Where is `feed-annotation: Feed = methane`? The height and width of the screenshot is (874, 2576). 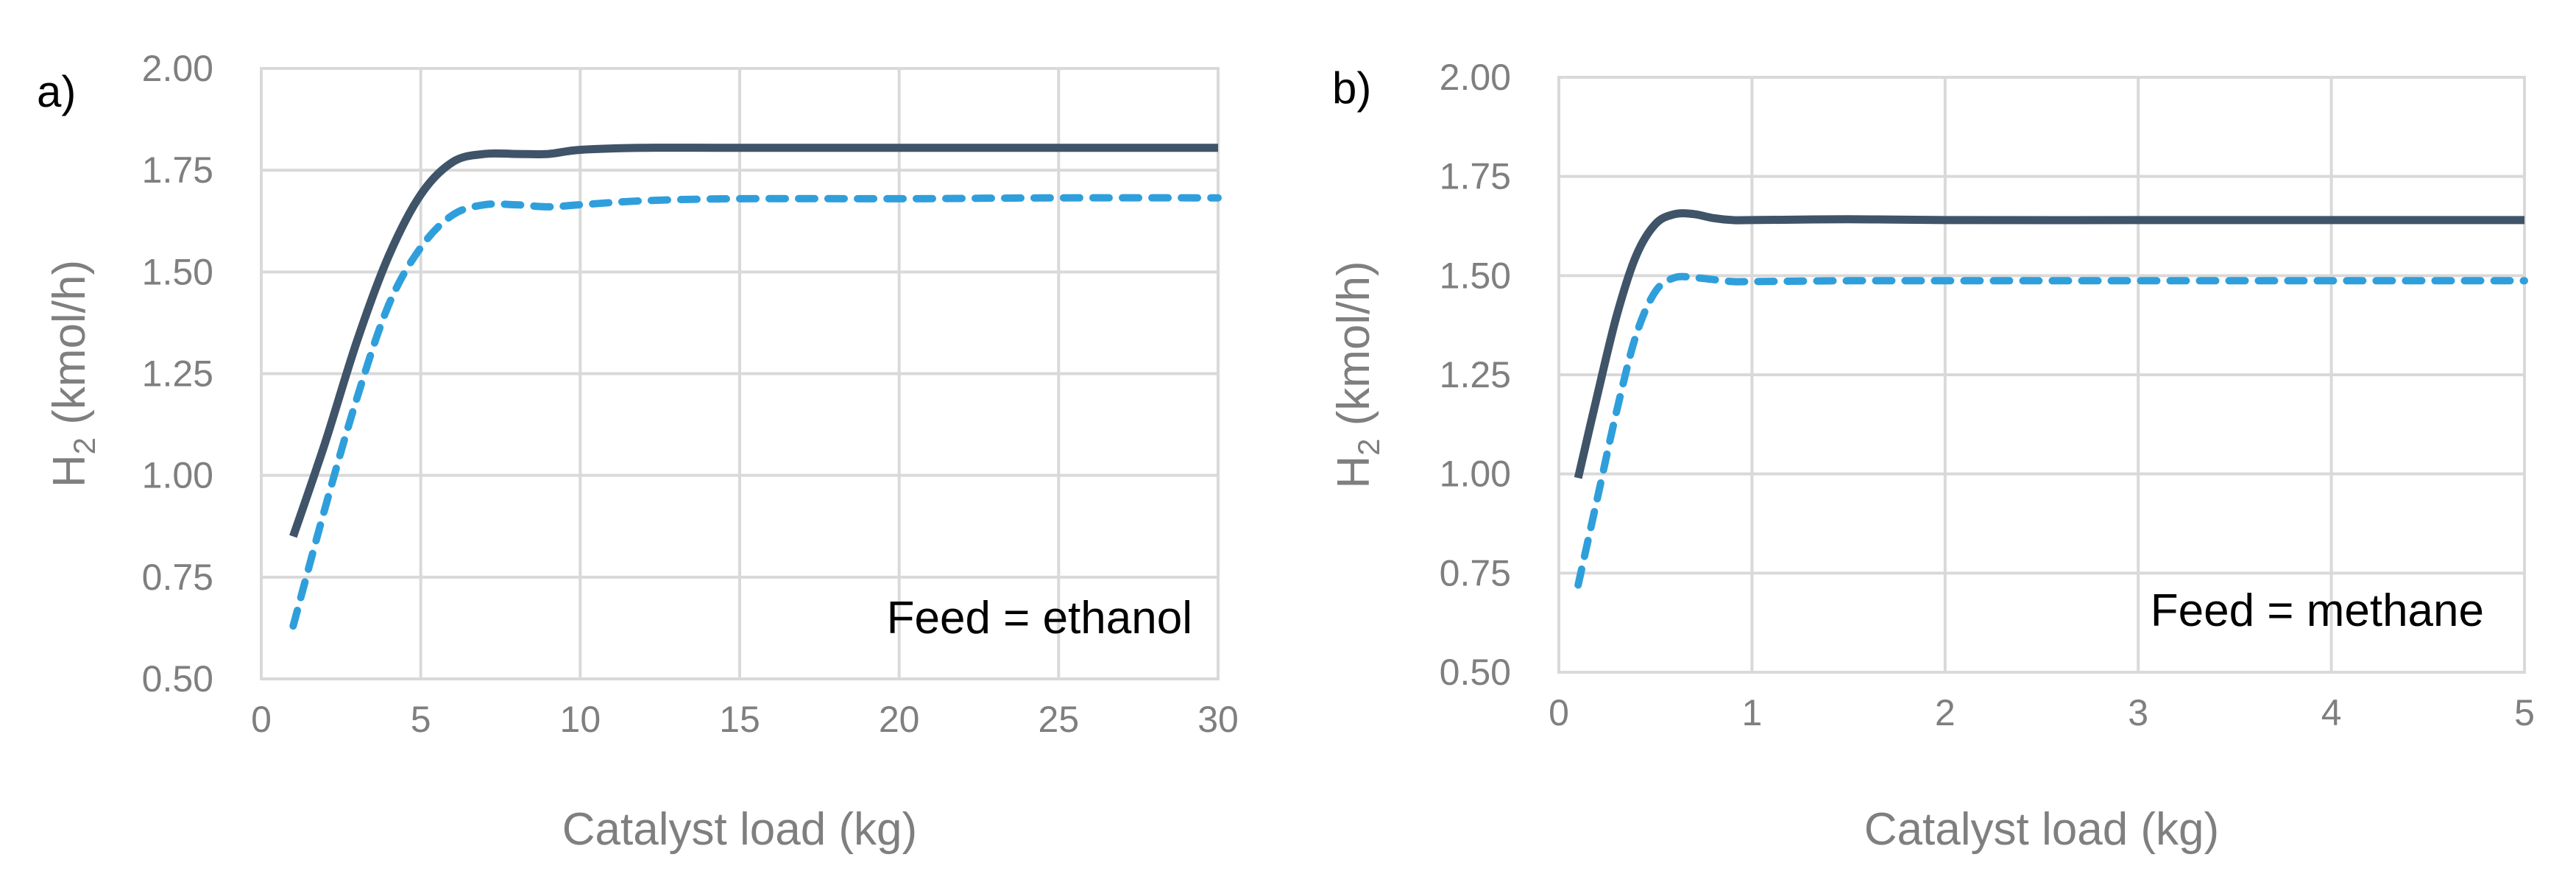 feed-annotation: Feed = methane is located at coordinates (2317, 610).